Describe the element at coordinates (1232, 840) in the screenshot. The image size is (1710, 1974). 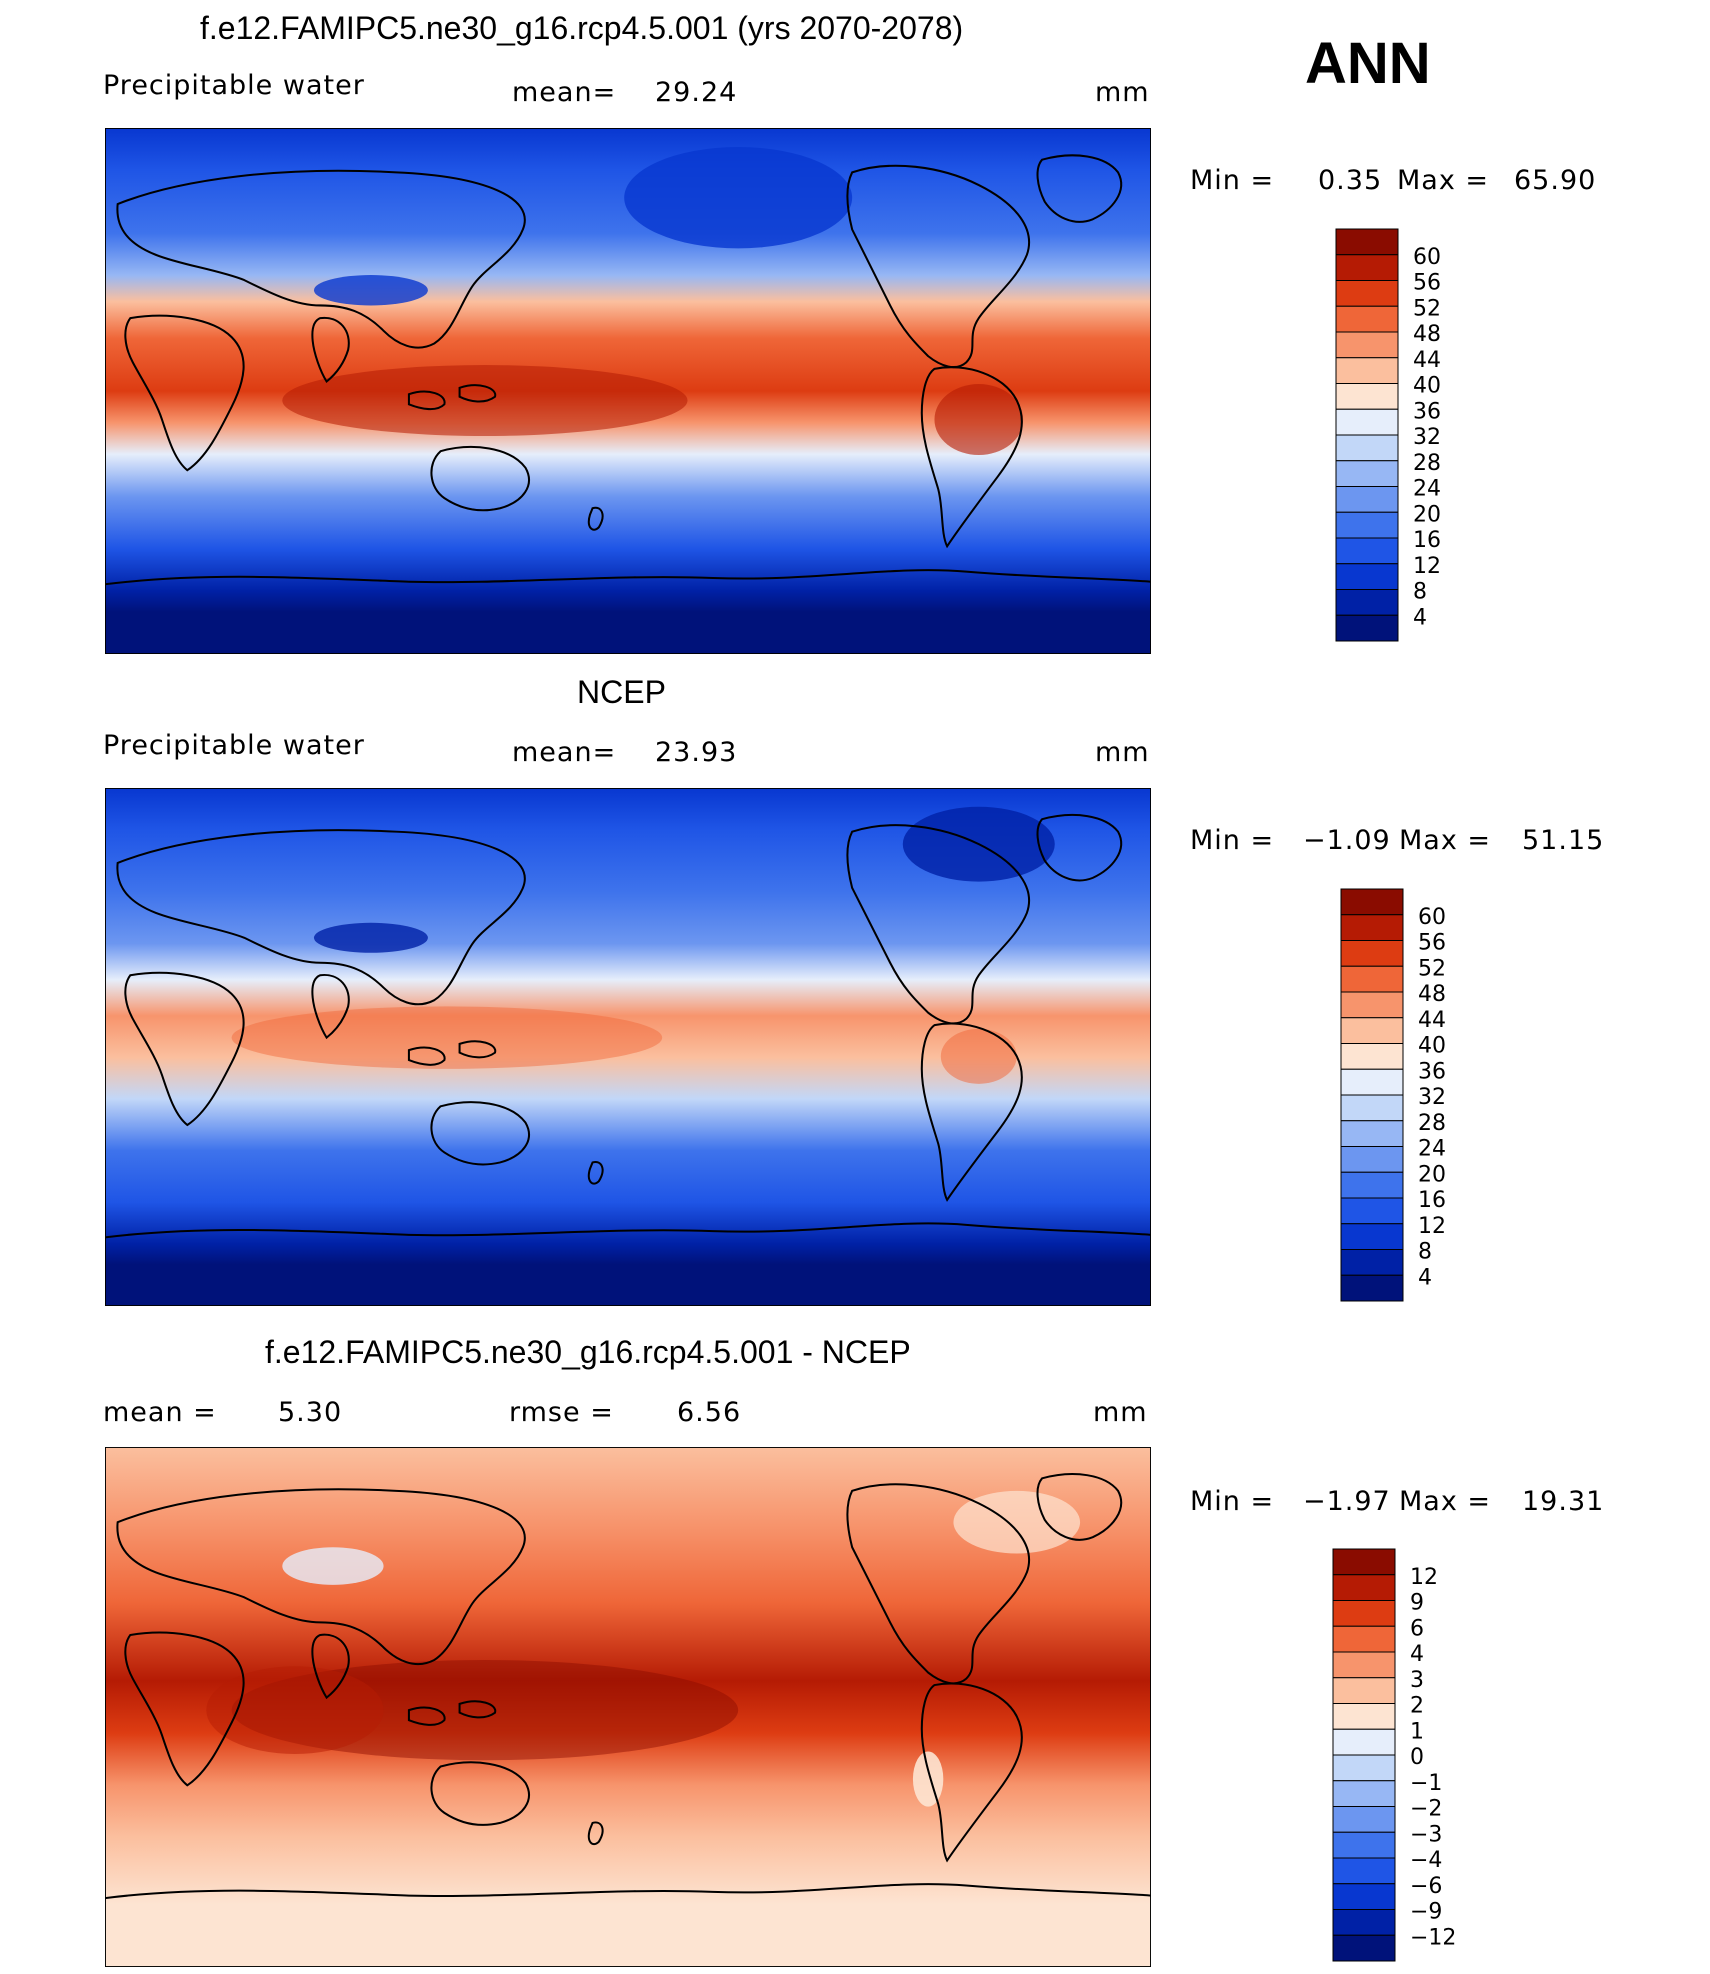
I see `panel-2-min-label: Min =` at that location.